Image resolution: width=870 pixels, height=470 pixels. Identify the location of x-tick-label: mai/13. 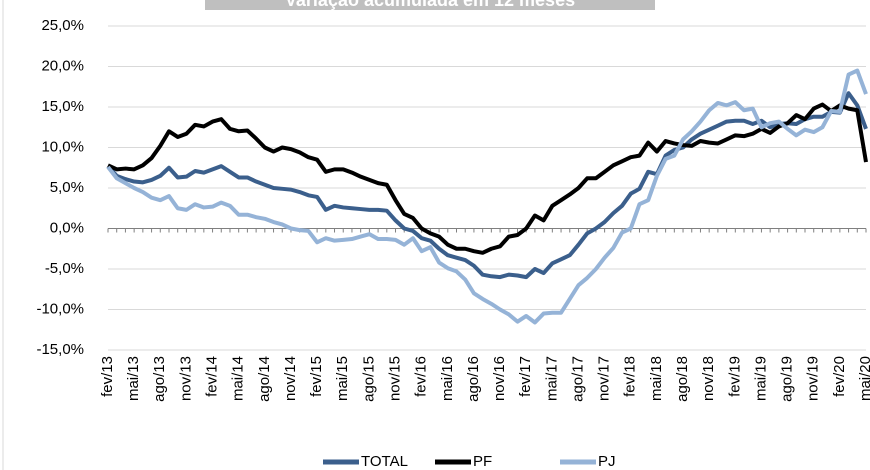
(133, 378).